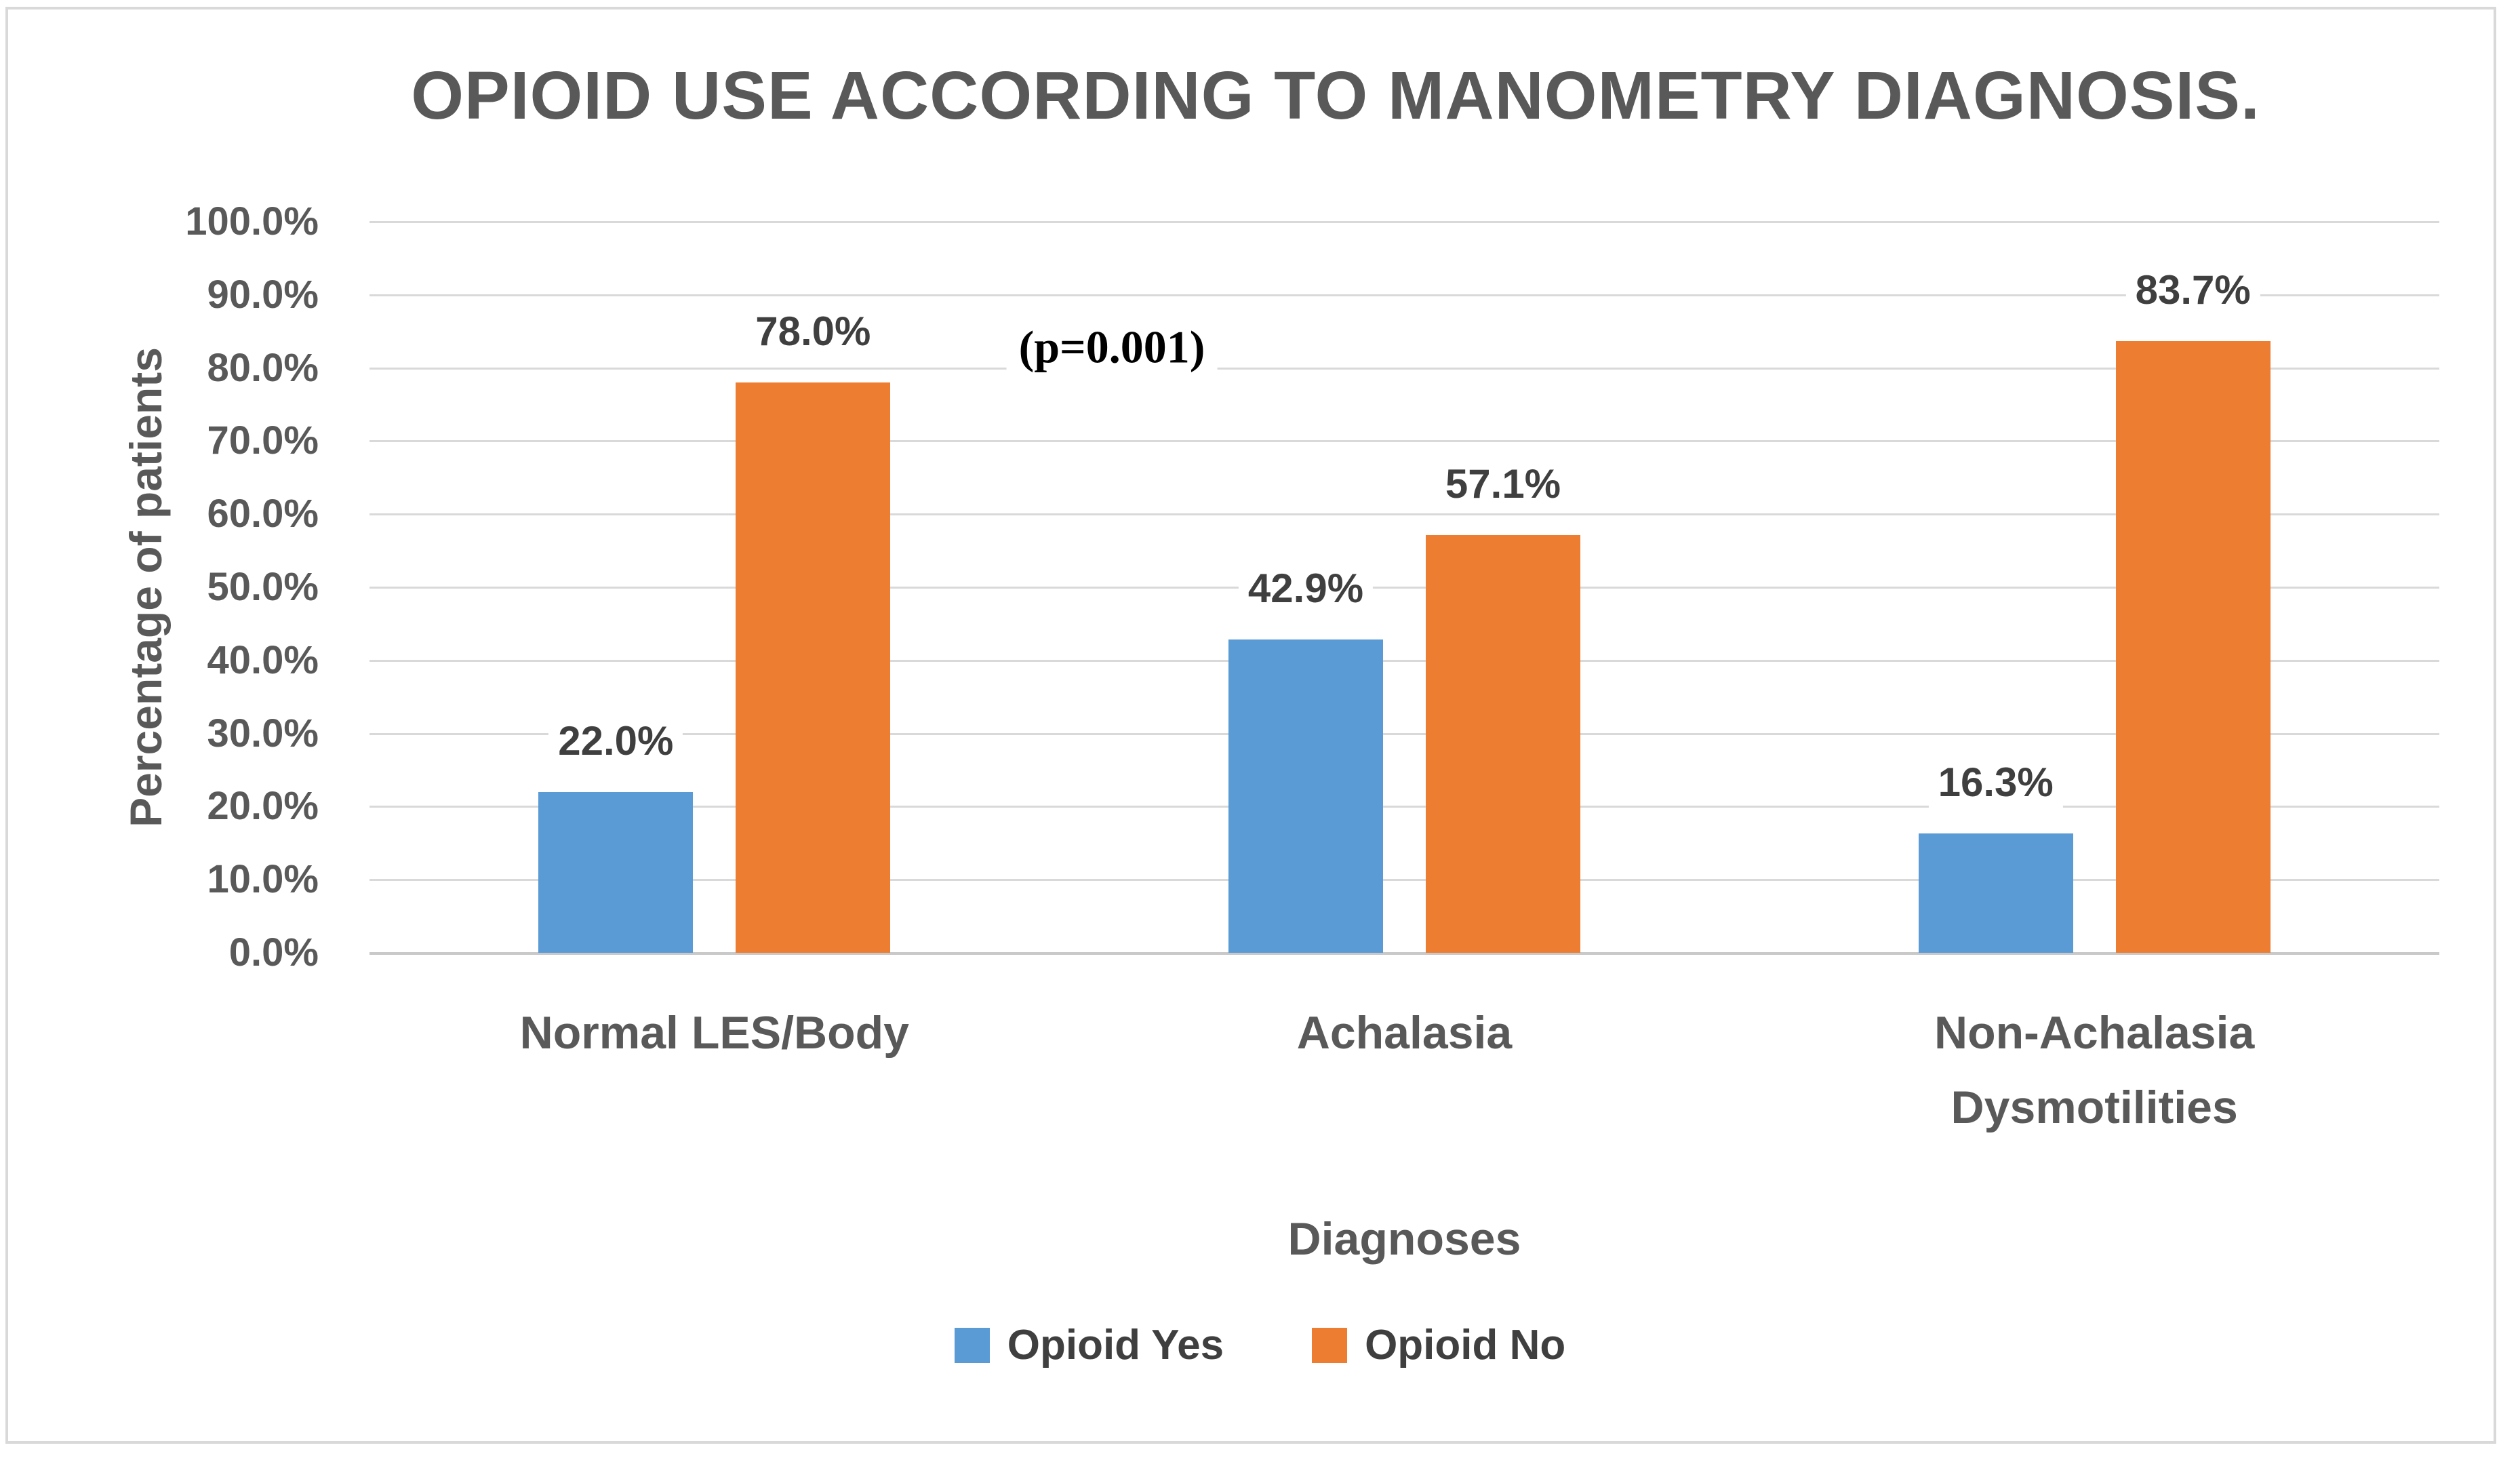 The image size is (2520, 1458). I want to click on category-label-normal-les-body: Normal LES/Body, so click(714, 1033).